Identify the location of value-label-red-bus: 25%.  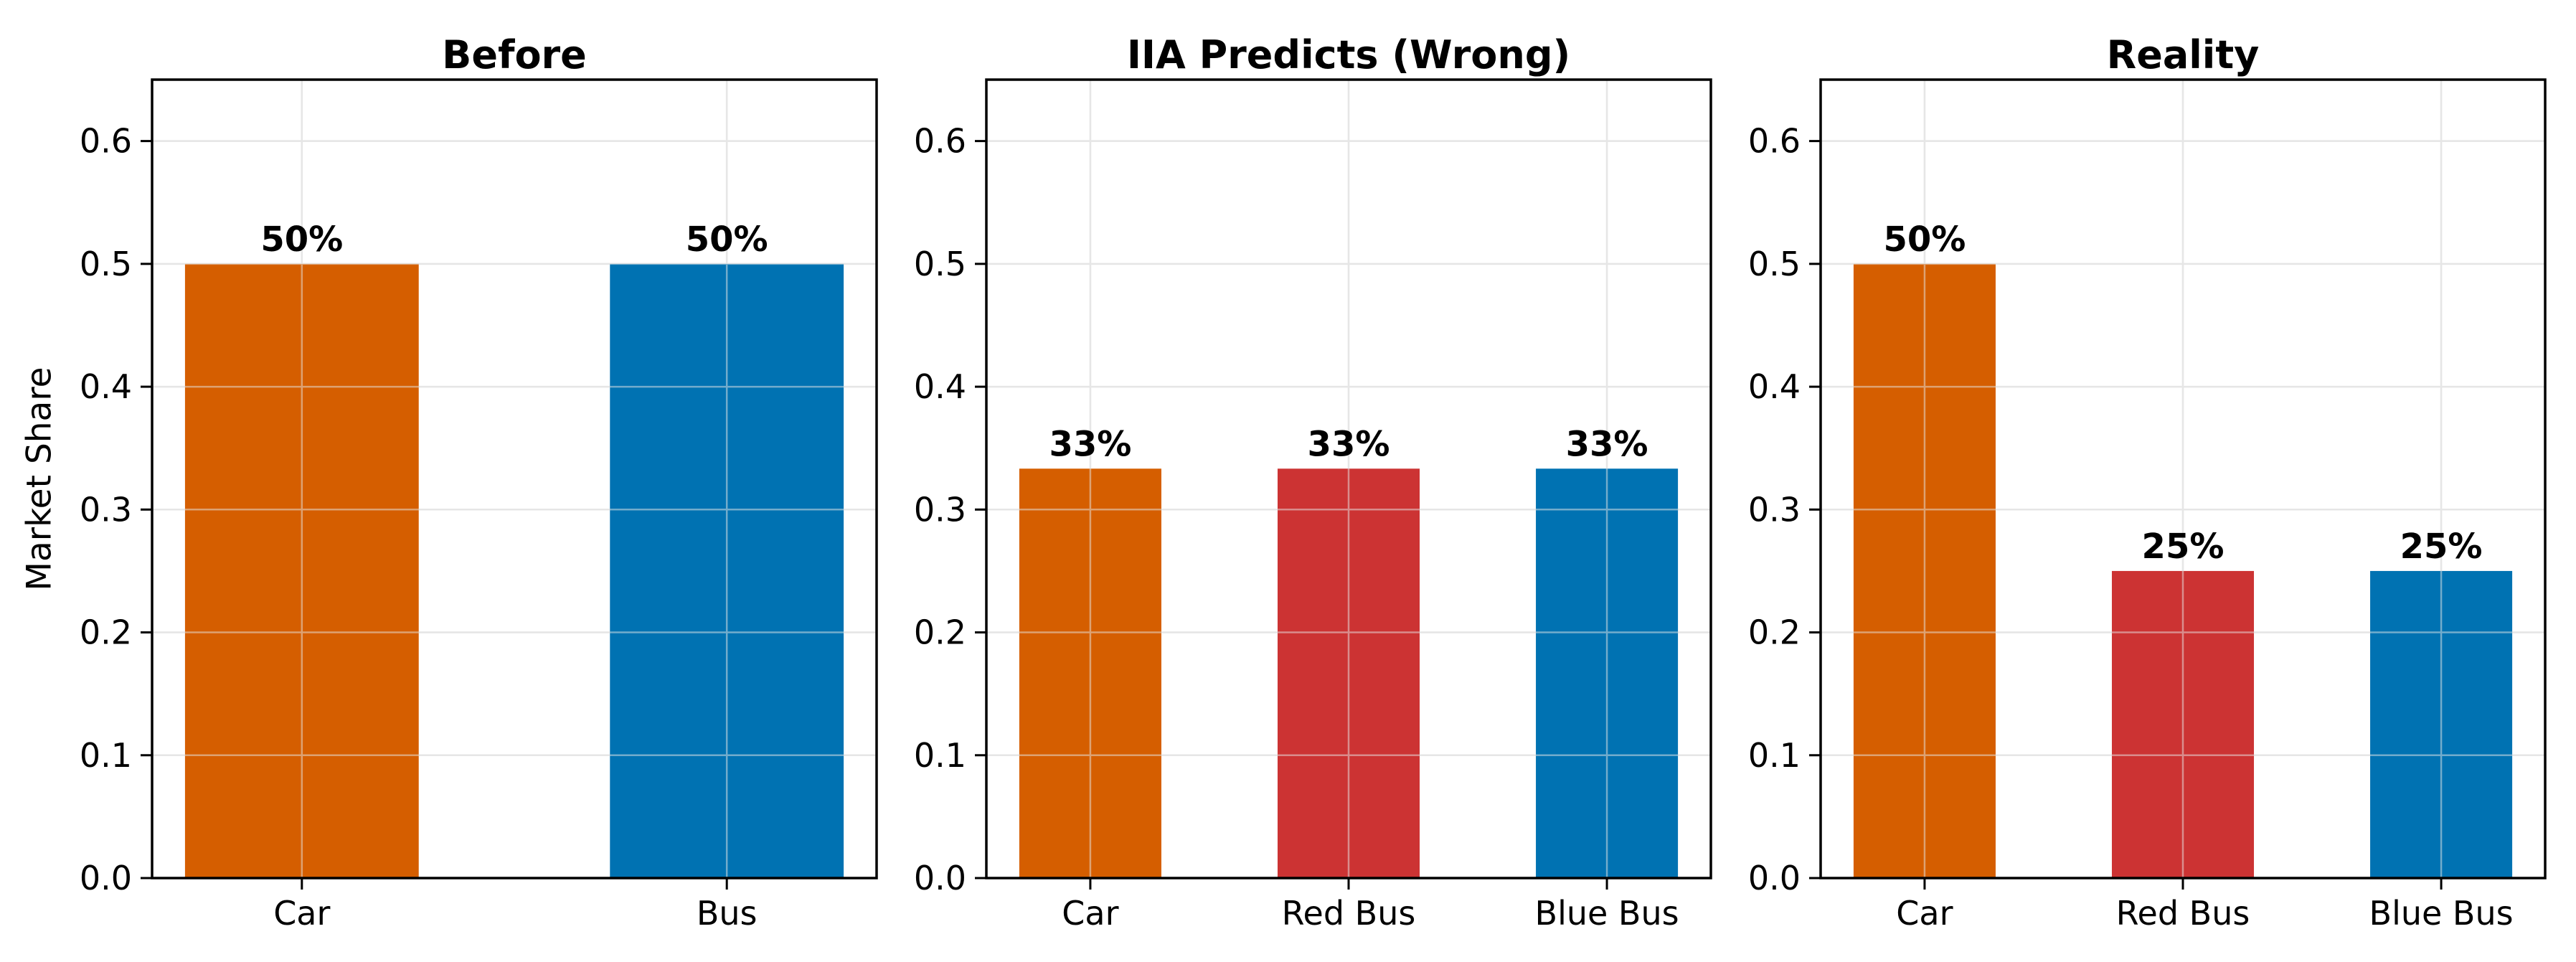
(2183, 547).